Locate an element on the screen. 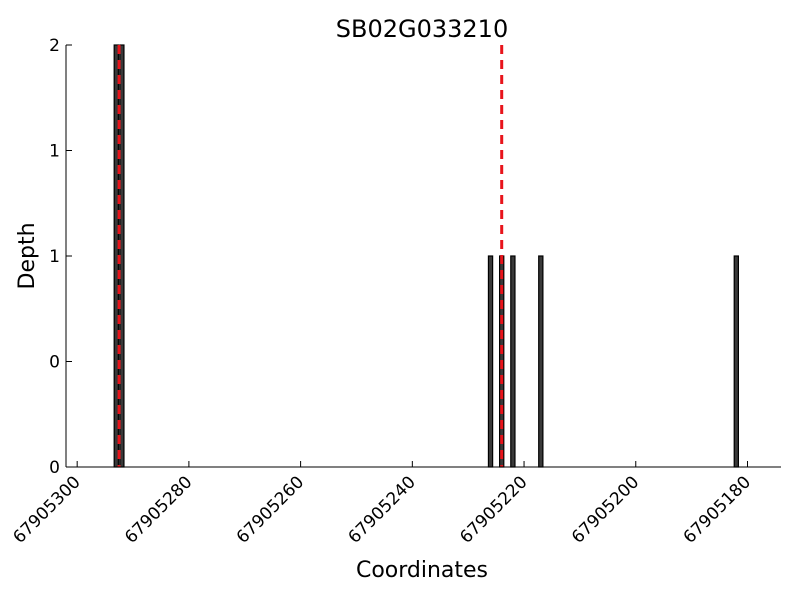 The width and height of the screenshot is (800, 600). y-axis-label: Depth is located at coordinates (27, 255).